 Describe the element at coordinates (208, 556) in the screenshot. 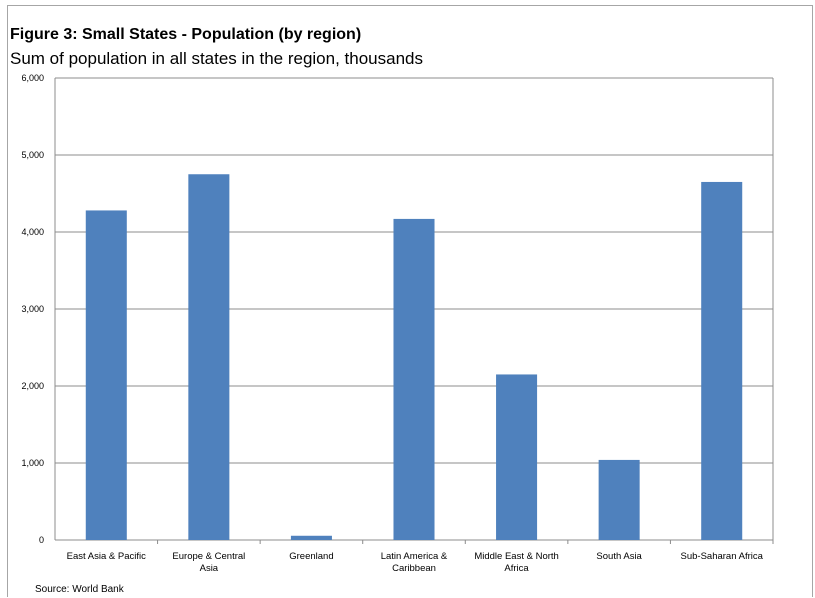

I see `x-category-label: Europe & Central` at that location.